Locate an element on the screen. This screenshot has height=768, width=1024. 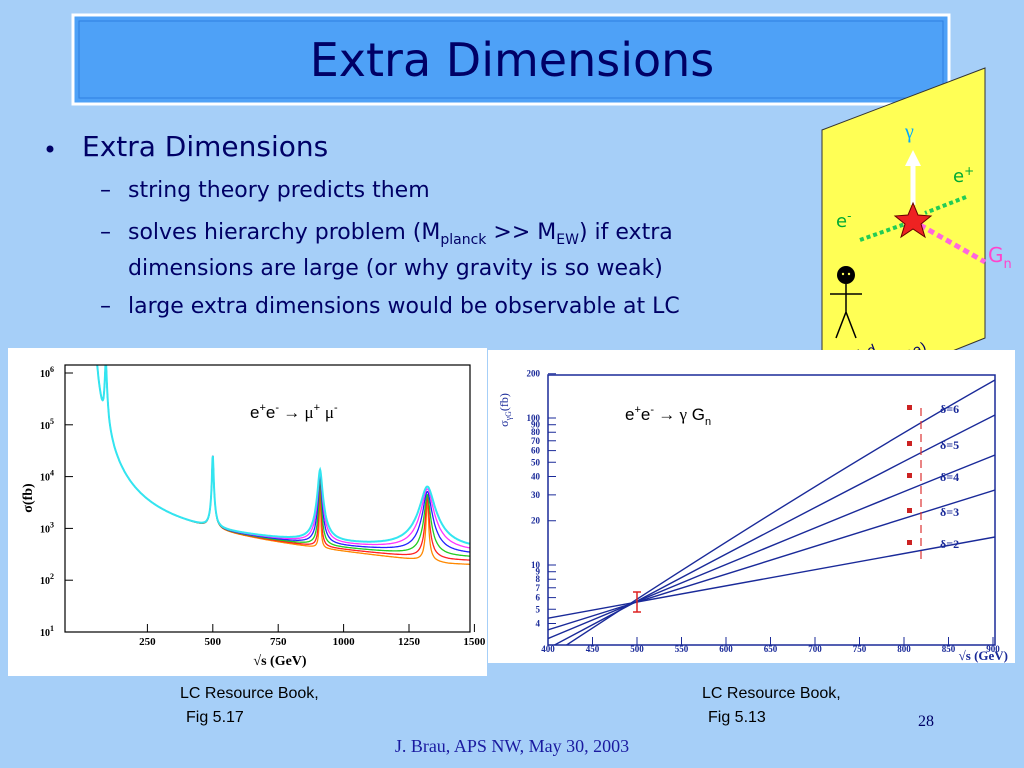
x-tick-label: 450 is located at coordinates (593, 649).